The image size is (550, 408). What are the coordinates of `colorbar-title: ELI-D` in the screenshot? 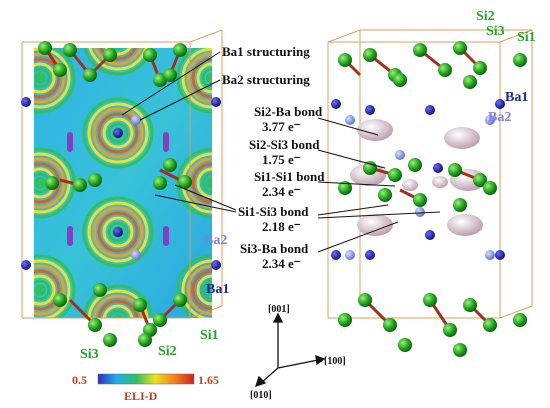 It's located at (141, 396).